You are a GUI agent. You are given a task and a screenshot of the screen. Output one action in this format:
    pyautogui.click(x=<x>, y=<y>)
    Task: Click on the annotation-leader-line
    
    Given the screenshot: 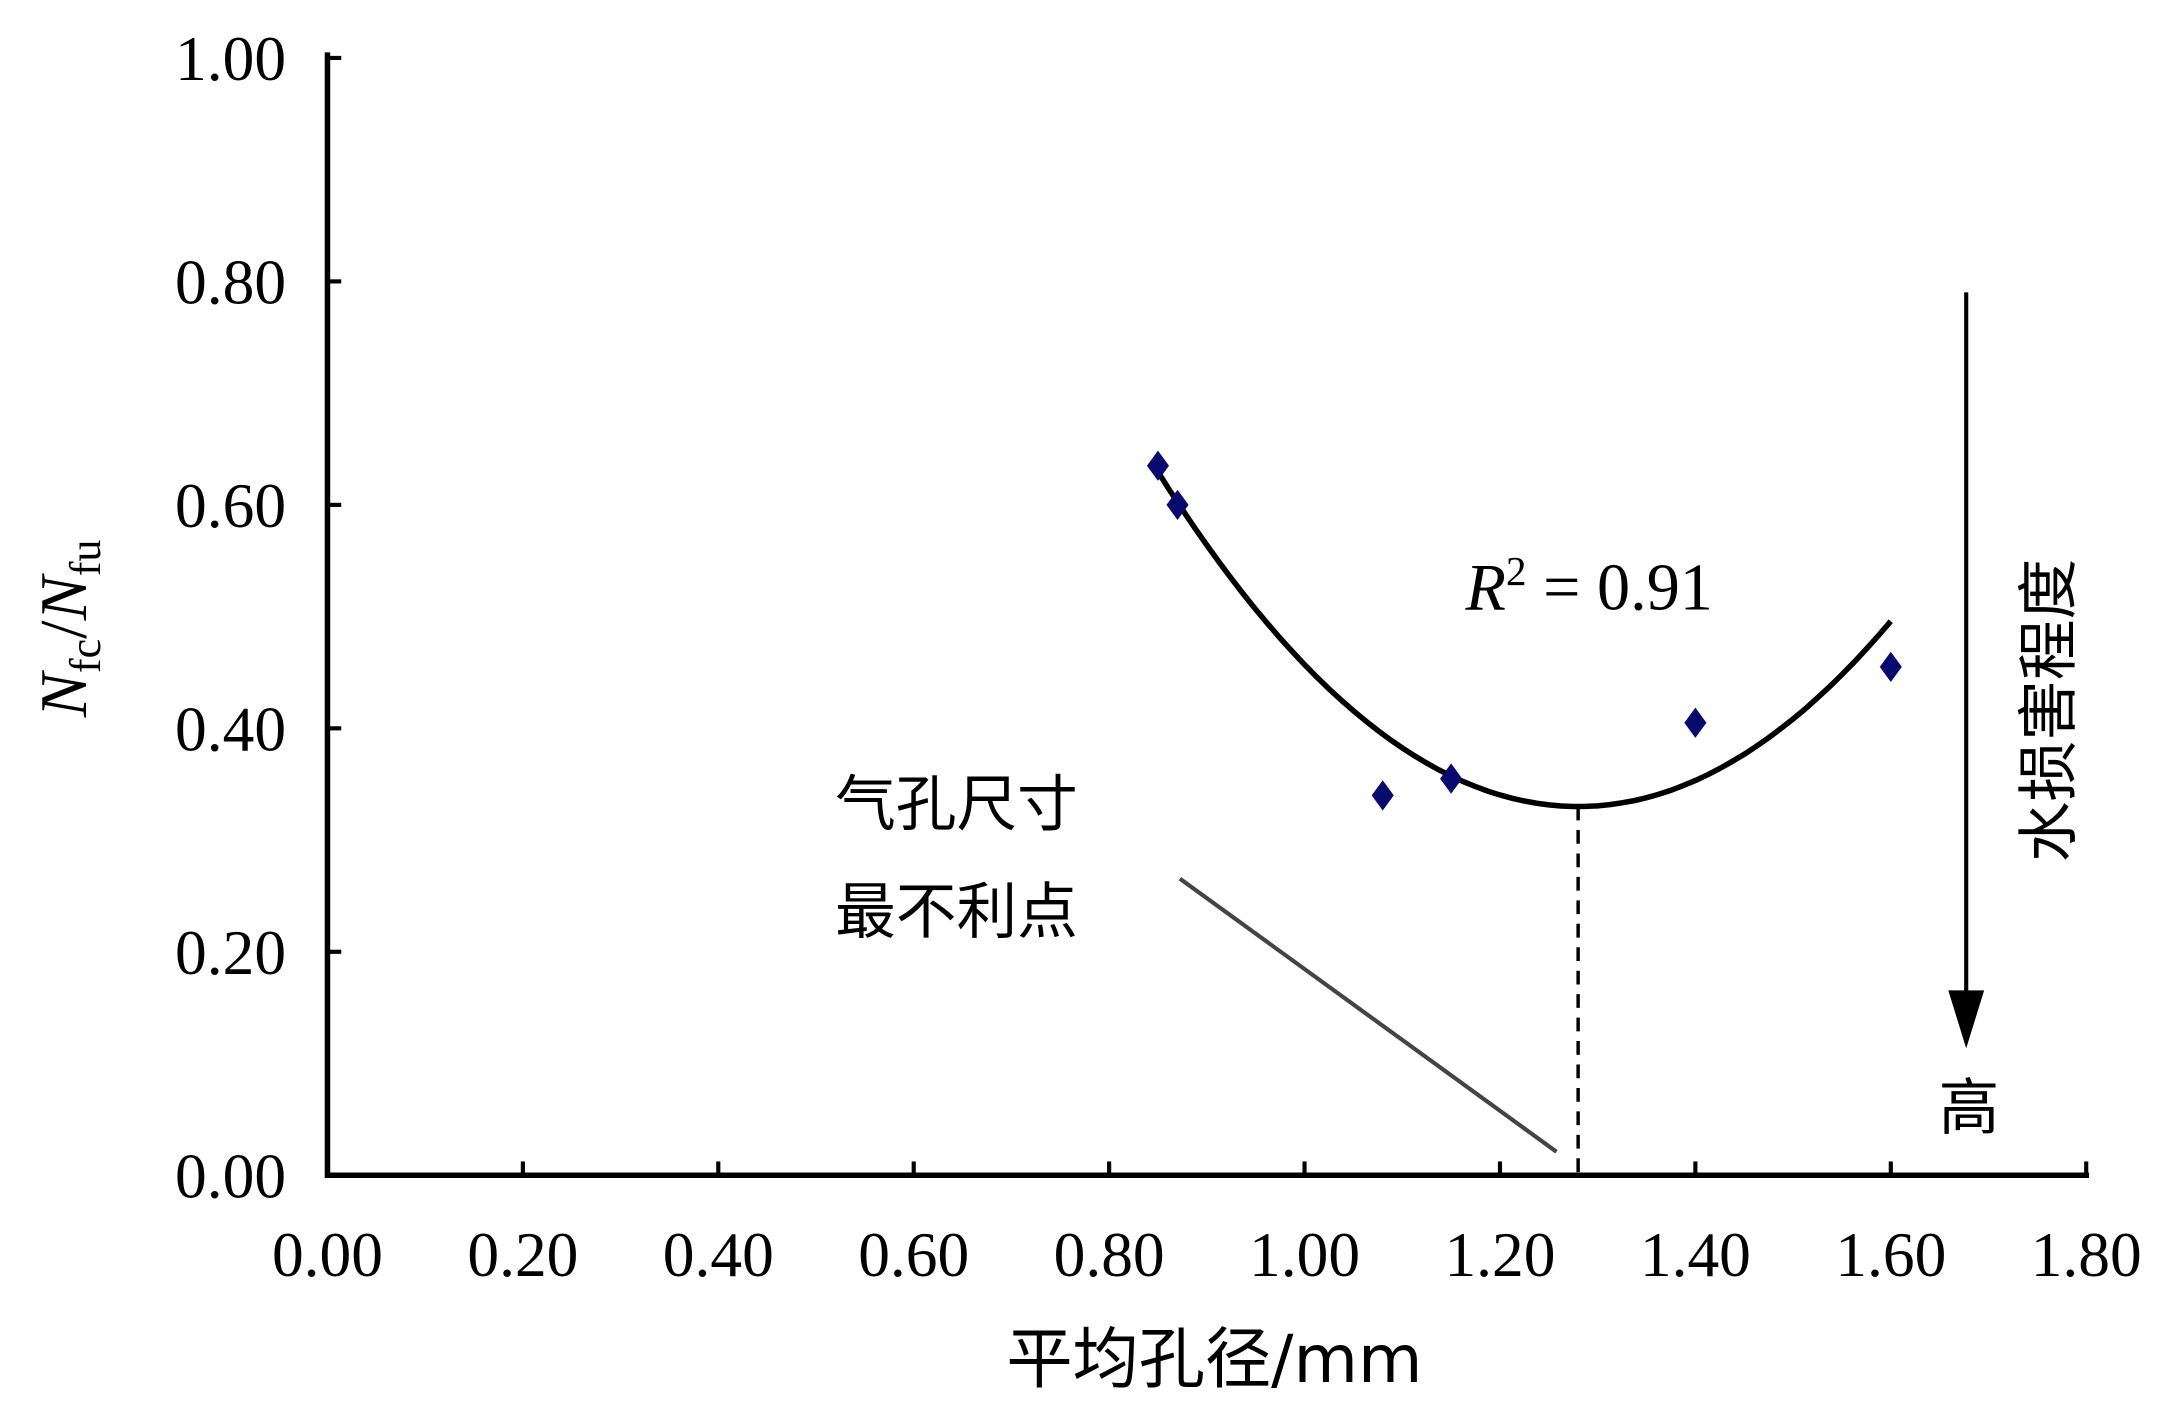 What is the action you would take?
    pyautogui.click(x=1368, y=1015)
    